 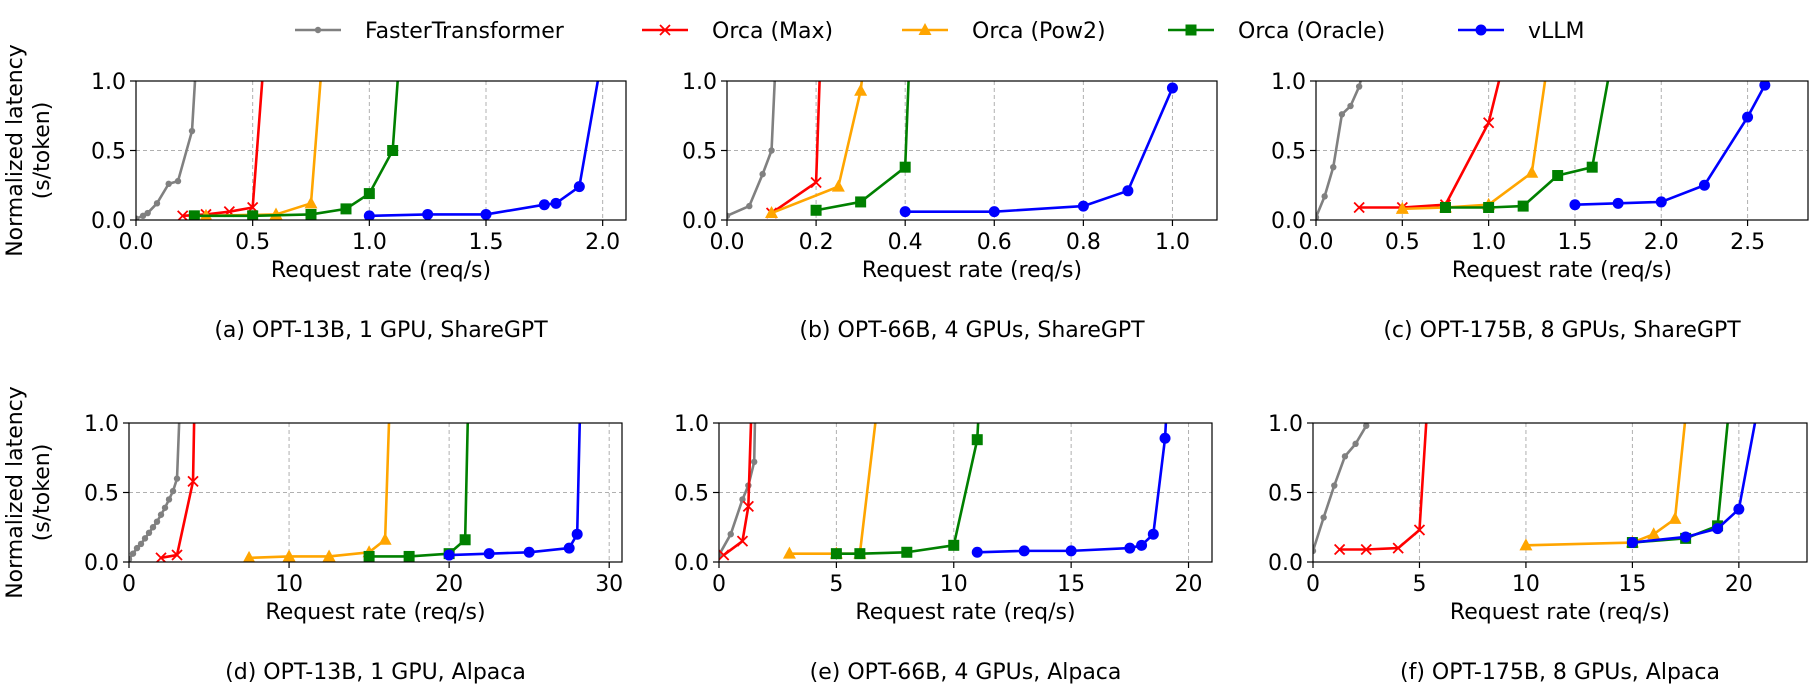 I want to click on grid, so click(x=375, y=492).